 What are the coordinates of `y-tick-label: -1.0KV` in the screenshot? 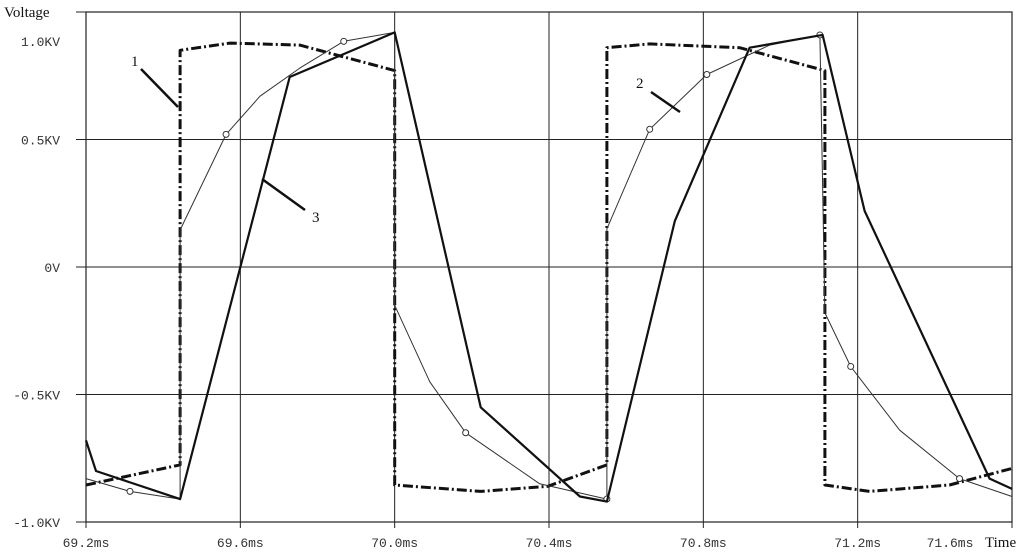 It's located at (36, 523).